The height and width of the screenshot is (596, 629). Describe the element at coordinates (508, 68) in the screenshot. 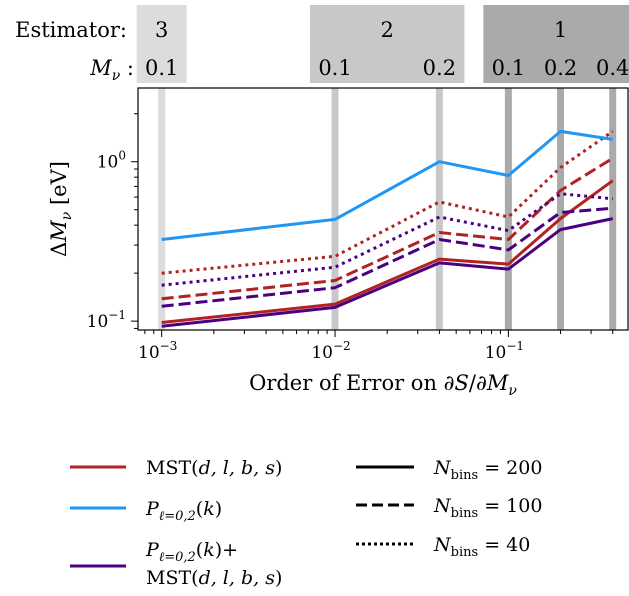

I see `band-1-mnu-0: 0.1` at that location.